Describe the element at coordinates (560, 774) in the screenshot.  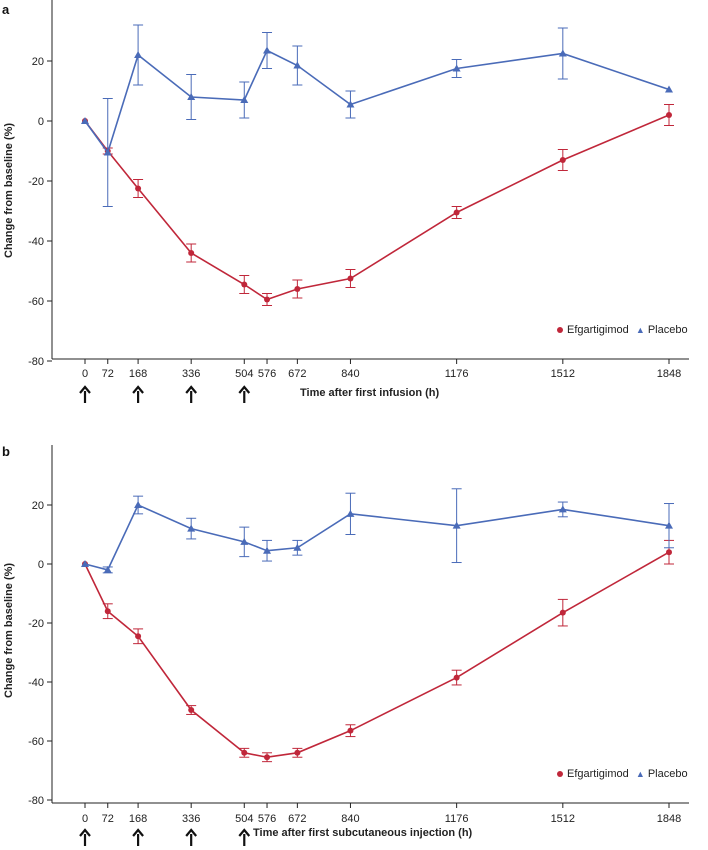
I see `legend-dot-efgartigimod-b` at that location.